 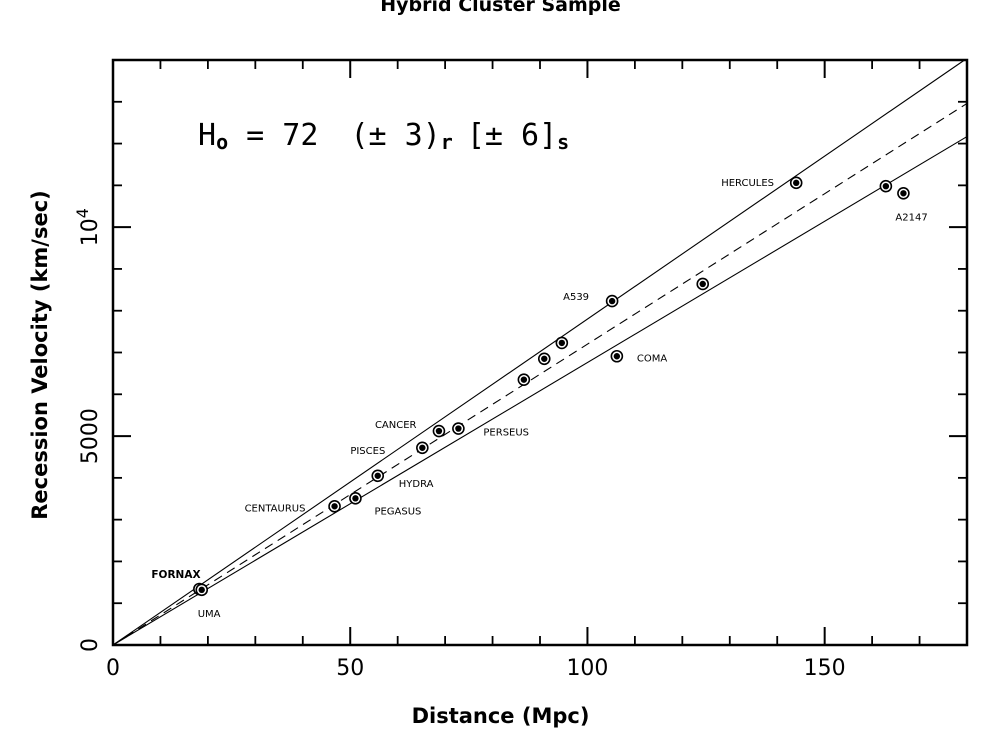 I want to click on hubble-constant-annotation: Ho = 72 (± 3)r [± 6]s, so click(x=384, y=136).